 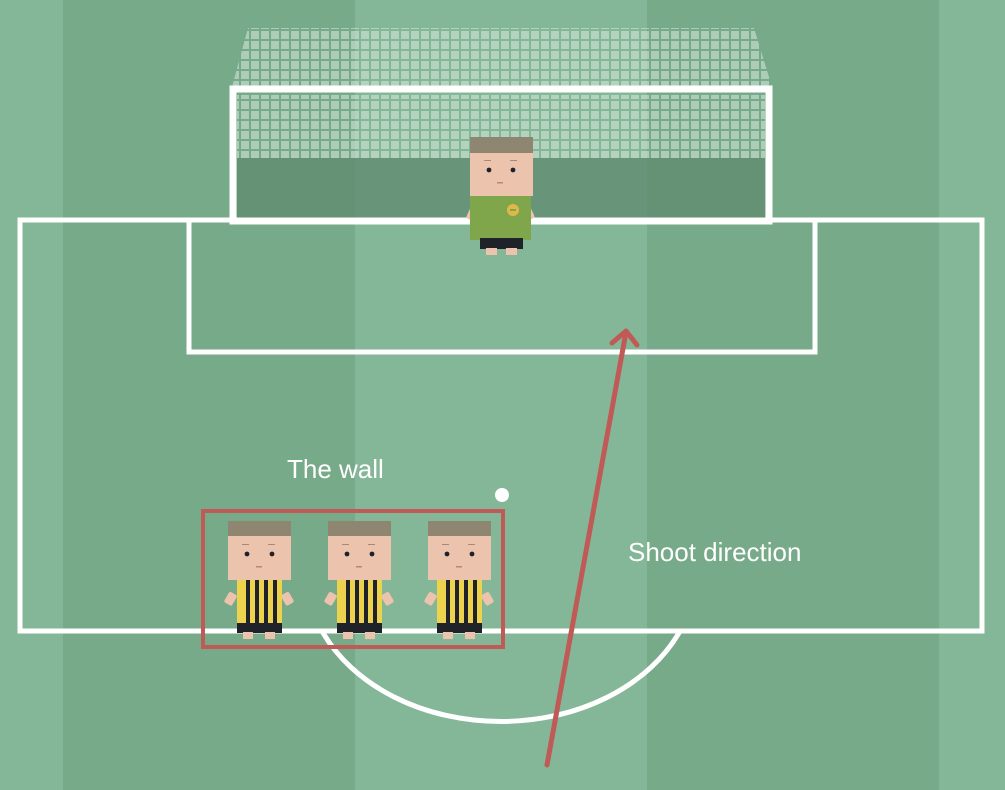 I want to click on wall-label: The wall, so click(x=335, y=469).